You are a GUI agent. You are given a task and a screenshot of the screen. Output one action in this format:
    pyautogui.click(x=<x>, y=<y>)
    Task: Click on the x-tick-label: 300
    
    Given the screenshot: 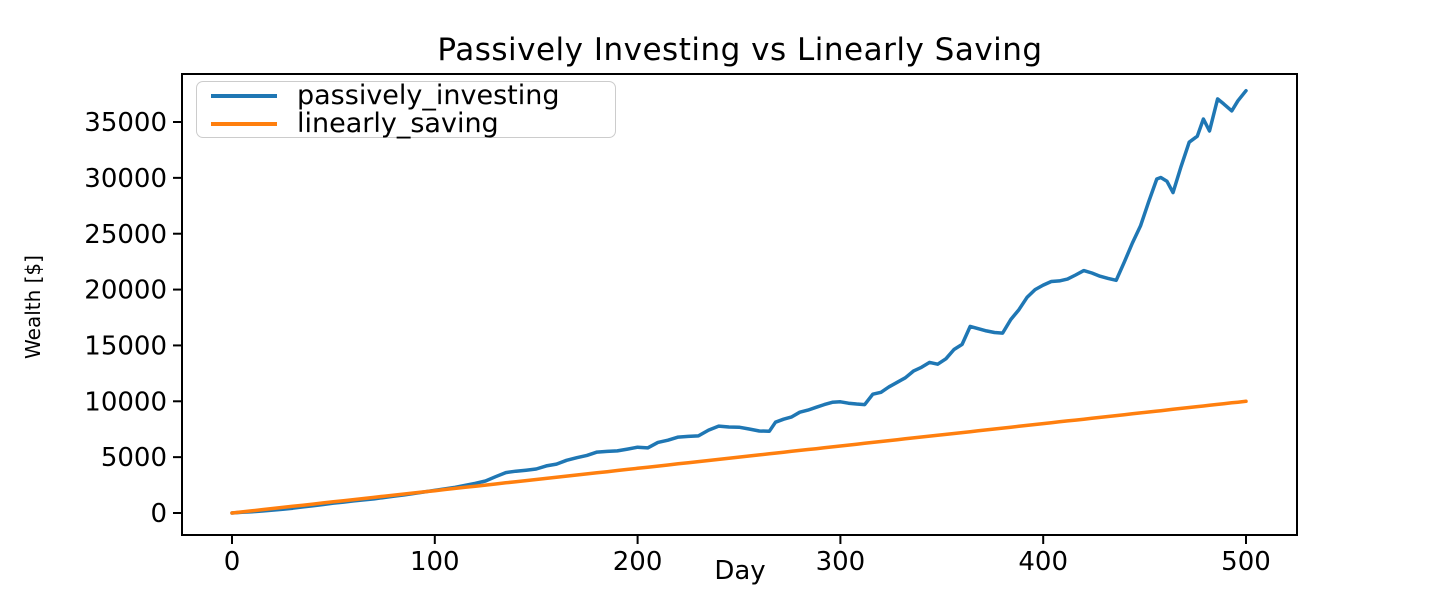 What is the action you would take?
    pyautogui.click(x=841, y=562)
    